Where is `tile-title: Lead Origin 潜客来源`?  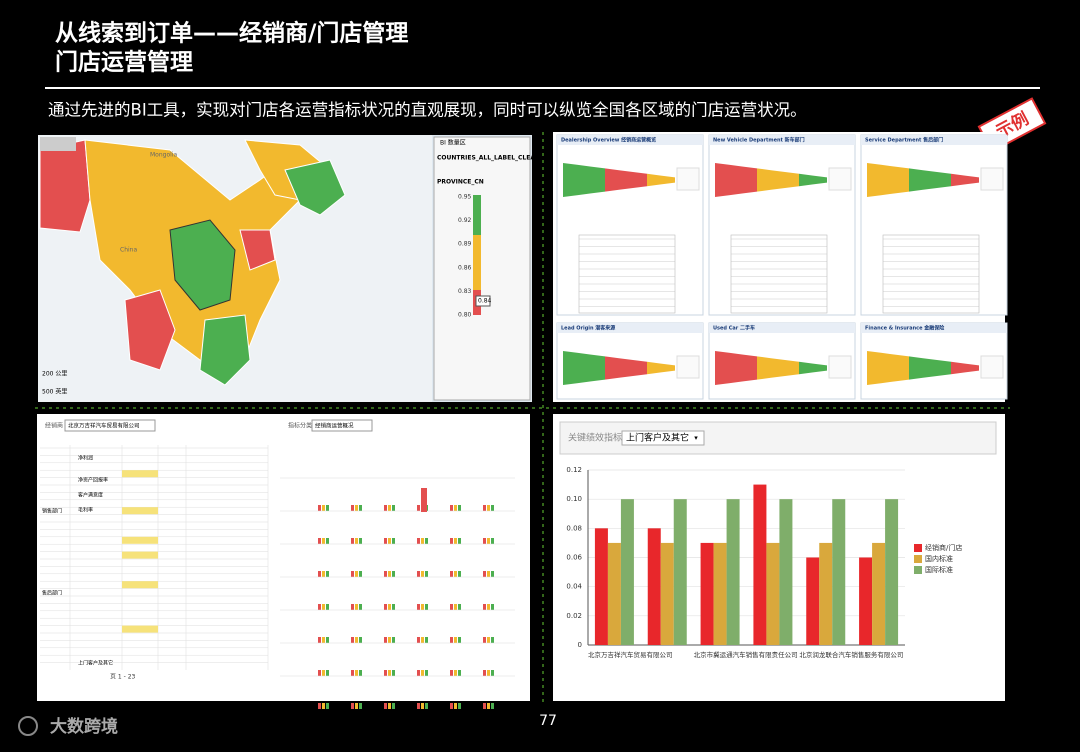 tile-title: Lead Origin 潜客来源 is located at coordinates (588, 328).